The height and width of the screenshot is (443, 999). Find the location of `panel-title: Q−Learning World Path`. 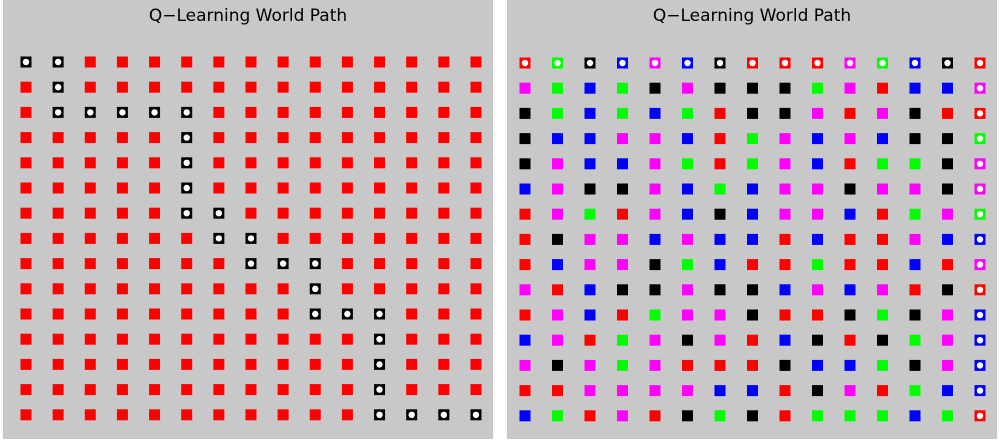

panel-title: Q−Learning World Path is located at coordinates (248, 16).